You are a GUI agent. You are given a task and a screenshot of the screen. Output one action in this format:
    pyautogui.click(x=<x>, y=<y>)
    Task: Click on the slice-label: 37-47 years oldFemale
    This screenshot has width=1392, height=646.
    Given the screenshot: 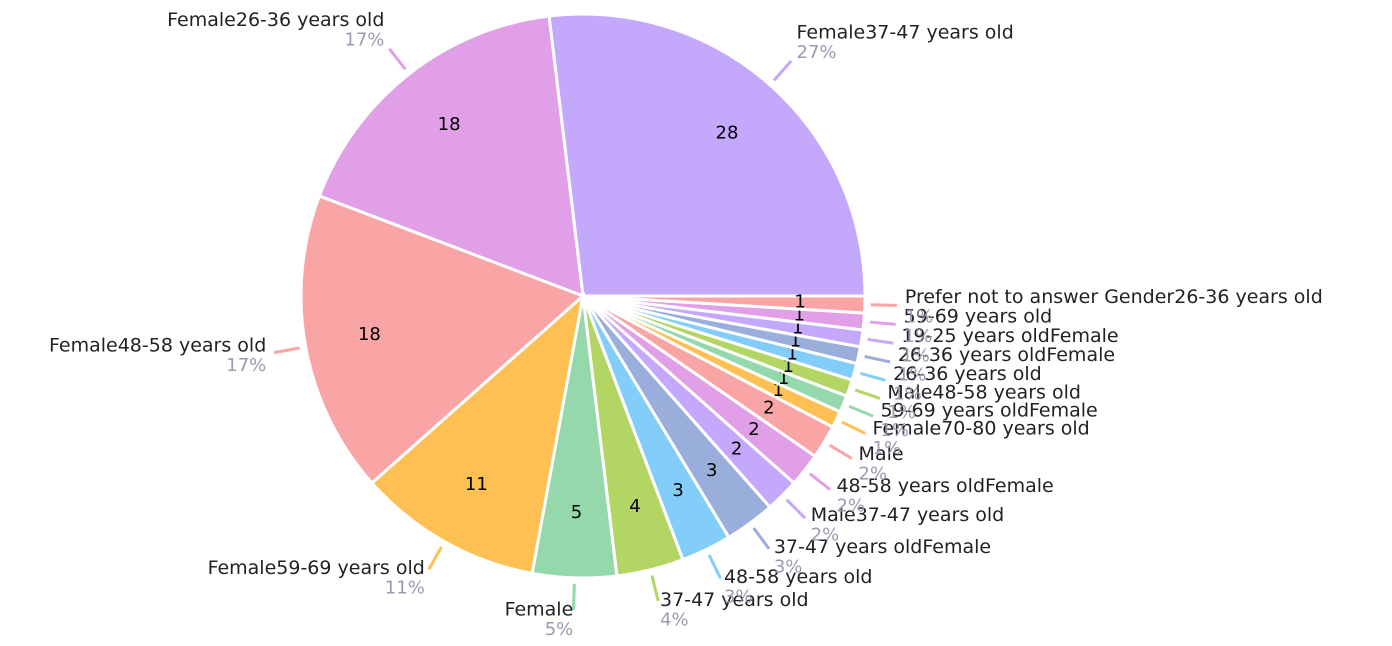 What is the action you would take?
    pyautogui.click(x=882, y=547)
    